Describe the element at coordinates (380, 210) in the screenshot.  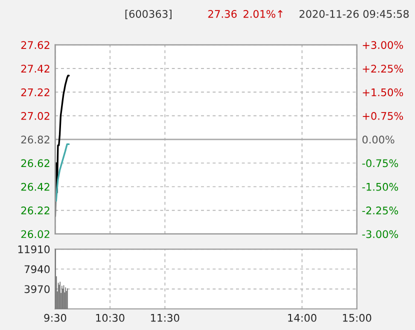
I see `y2-tick-label: -2.25%` at that location.